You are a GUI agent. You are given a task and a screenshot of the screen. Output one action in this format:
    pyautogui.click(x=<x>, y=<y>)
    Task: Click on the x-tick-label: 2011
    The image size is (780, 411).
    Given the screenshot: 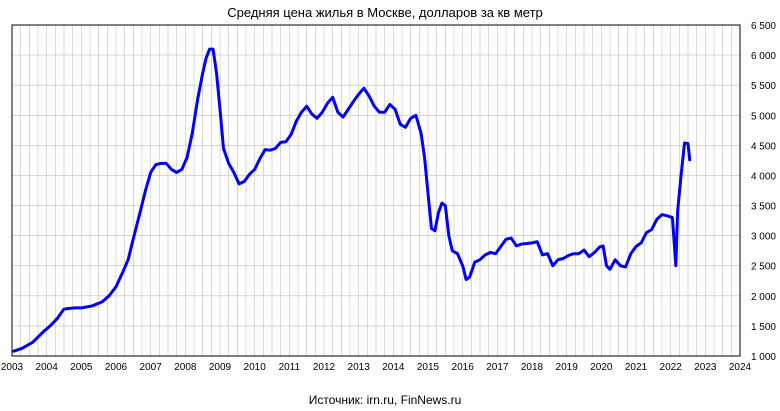 What is the action you would take?
    pyautogui.click(x=290, y=367)
    